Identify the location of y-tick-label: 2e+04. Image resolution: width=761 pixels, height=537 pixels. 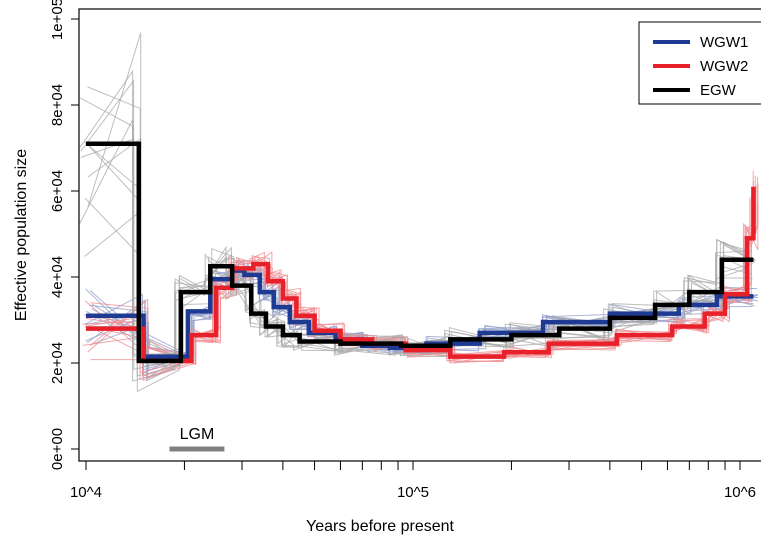
(57, 363).